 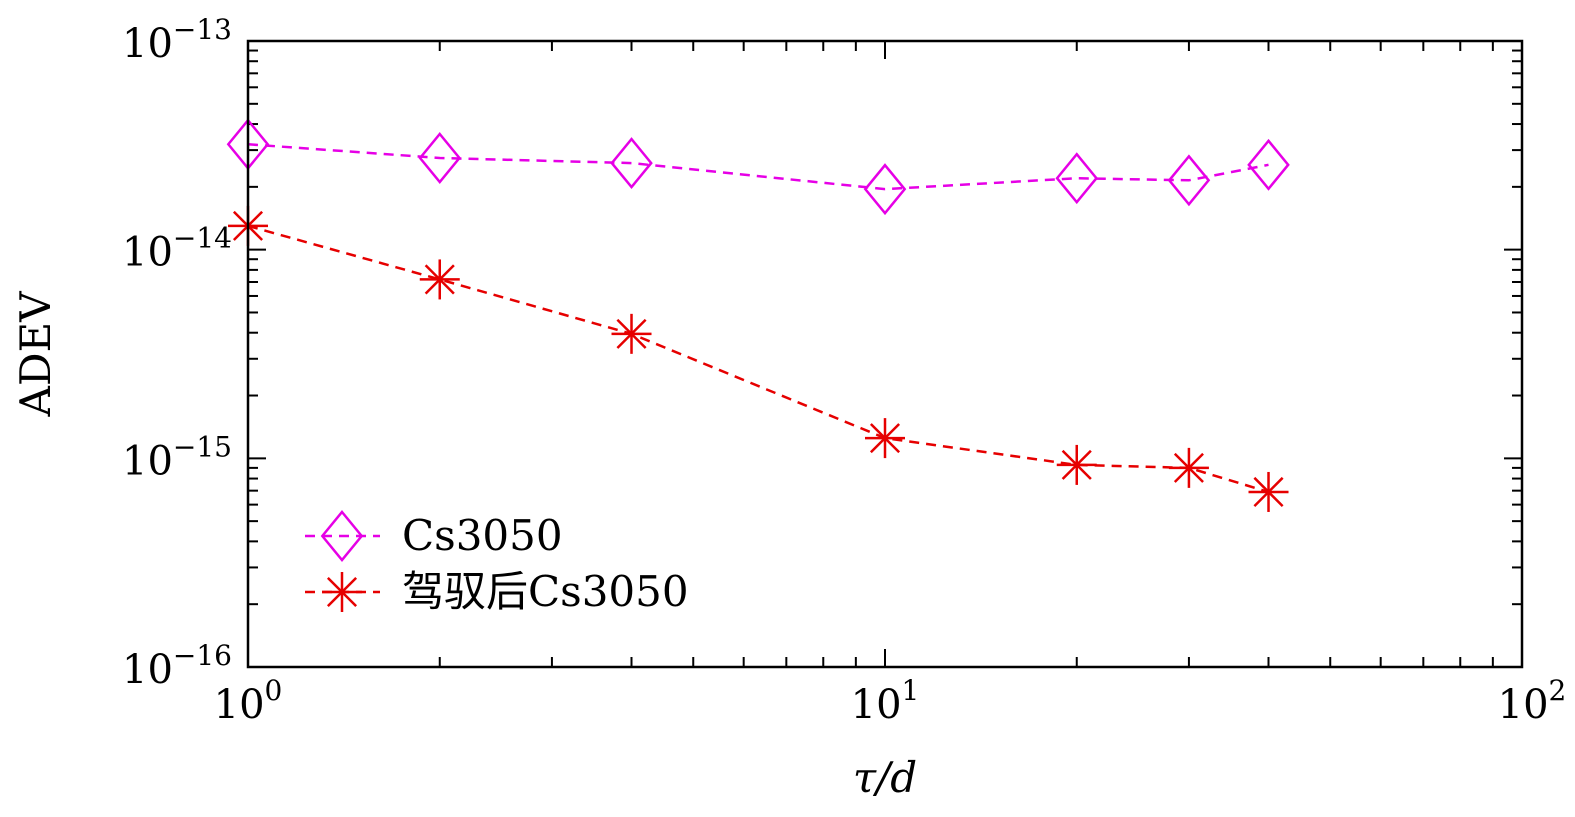 I want to click on y-tick-label: 10−13, so click(x=177, y=40).